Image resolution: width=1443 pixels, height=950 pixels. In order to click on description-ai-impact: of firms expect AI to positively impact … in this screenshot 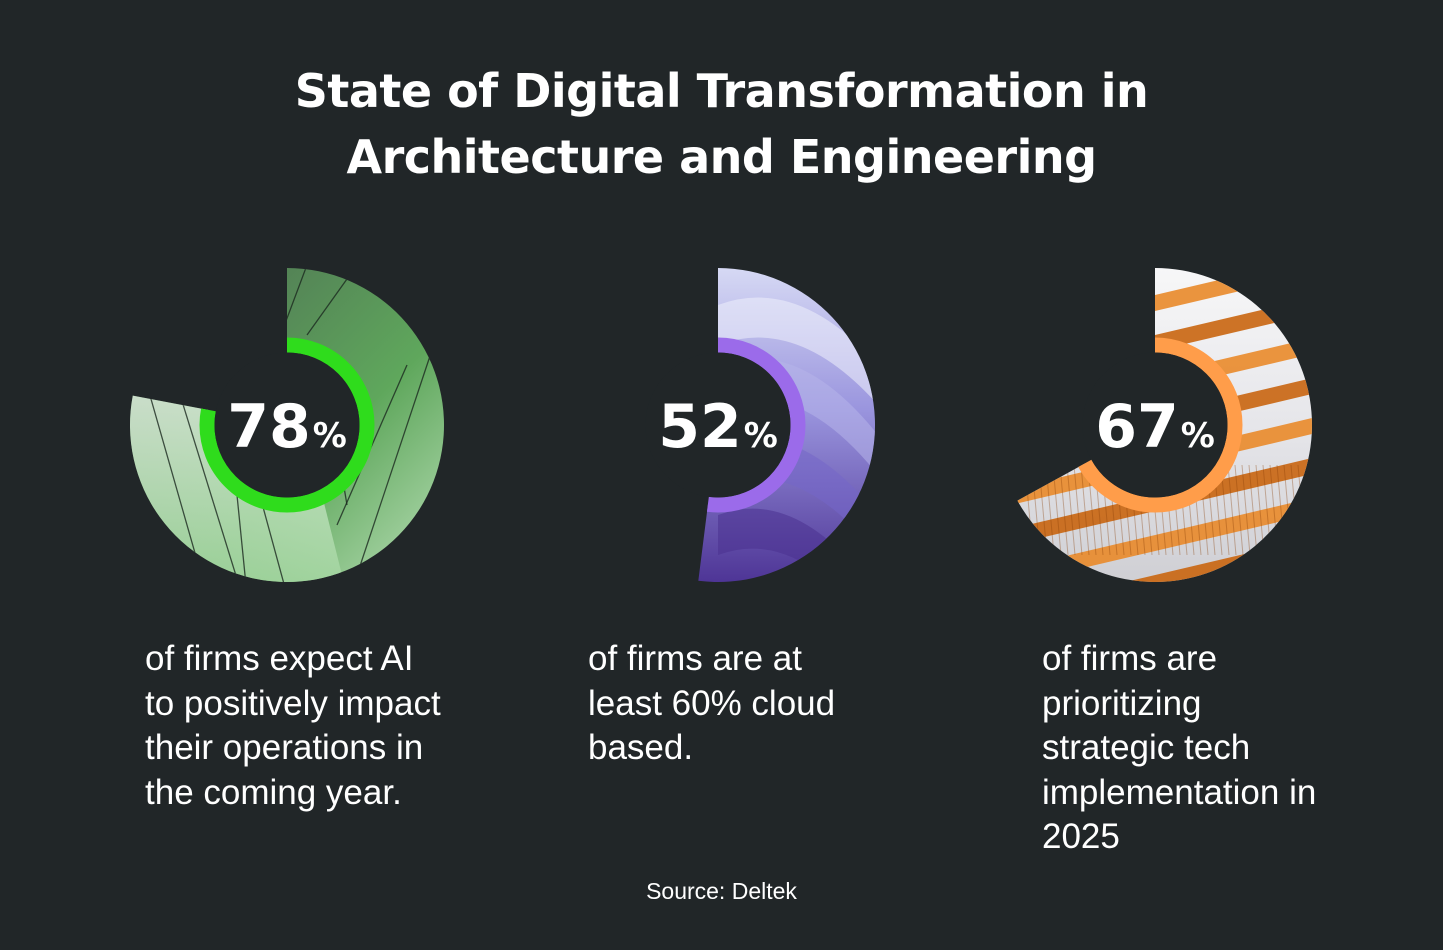, I will do `click(293, 725)`.